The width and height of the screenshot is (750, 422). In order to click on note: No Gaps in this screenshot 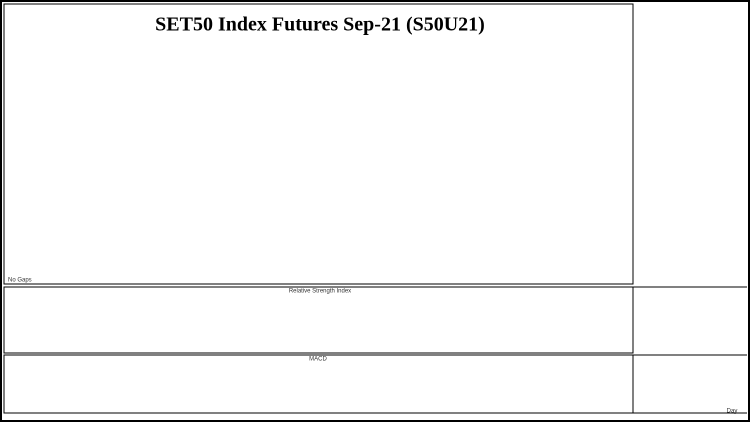, I will do `click(20, 281)`.